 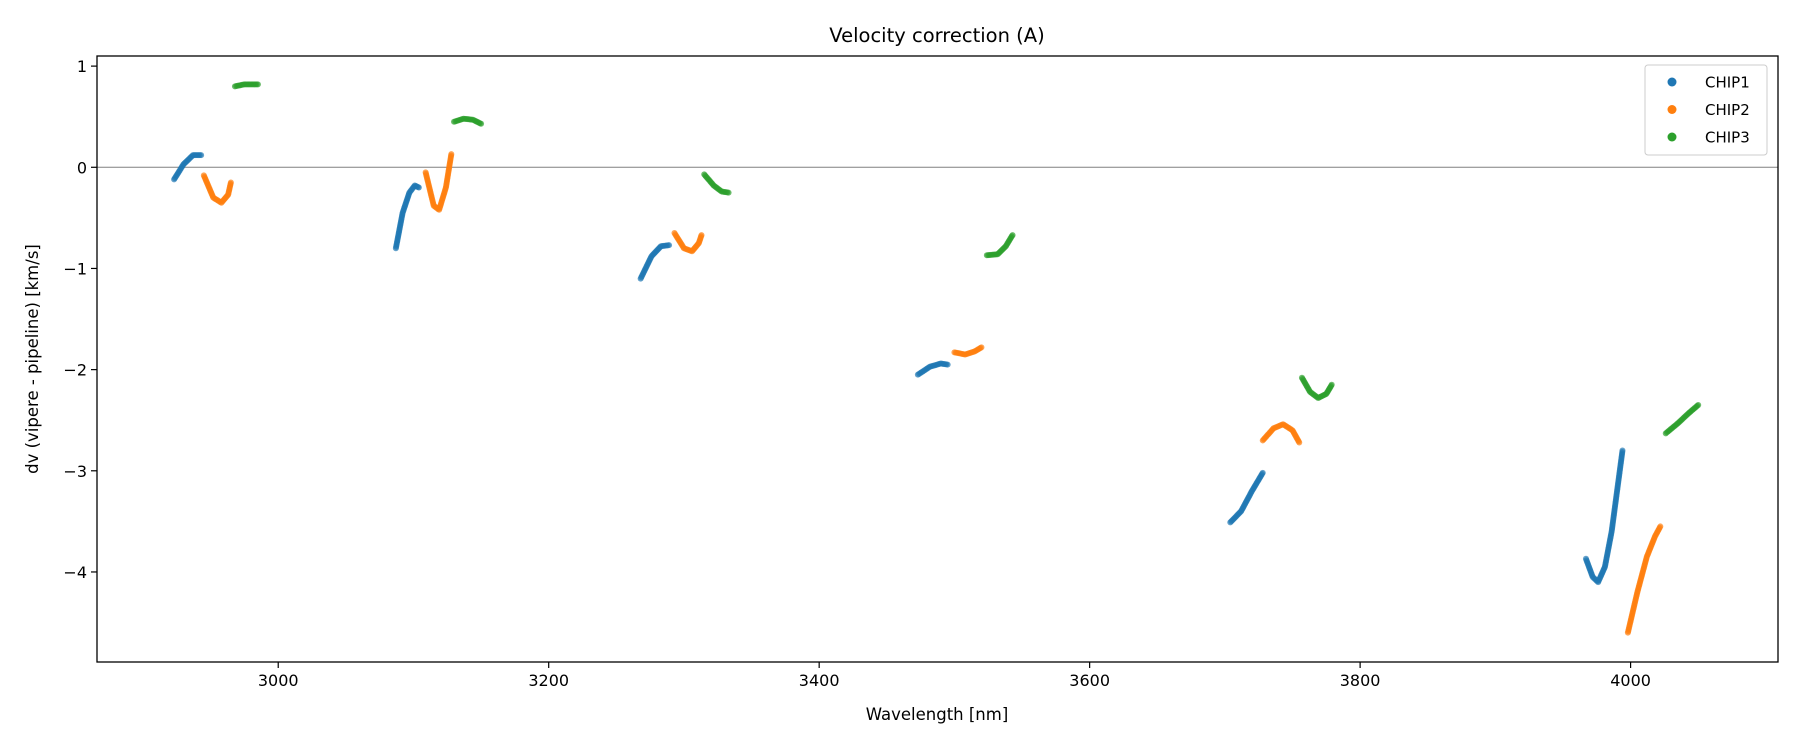 I want to click on legend-label: CHIP1, so click(x=1727, y=83).